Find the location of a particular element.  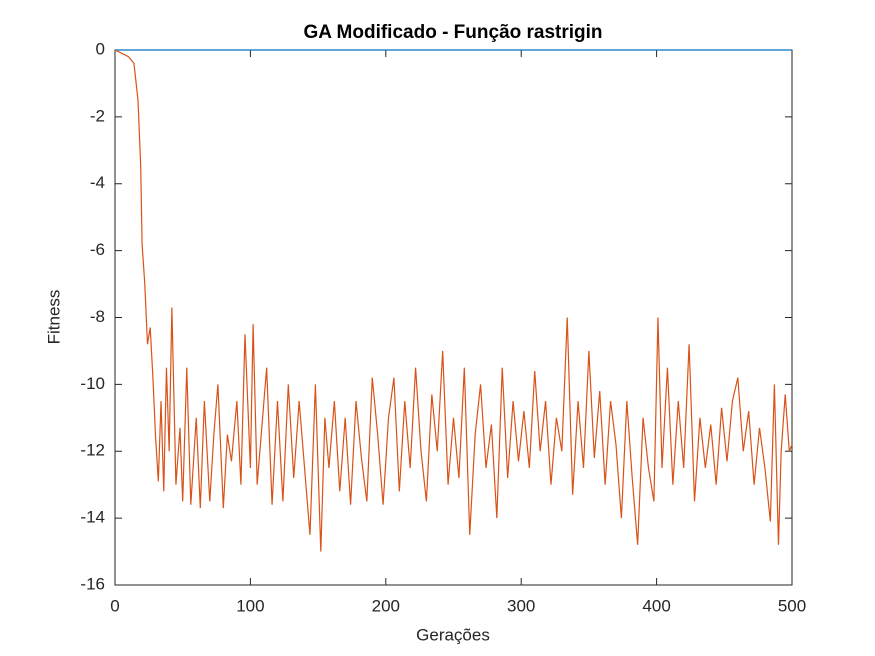

x-tick-label: 300 is located at coordinates (521, 605).